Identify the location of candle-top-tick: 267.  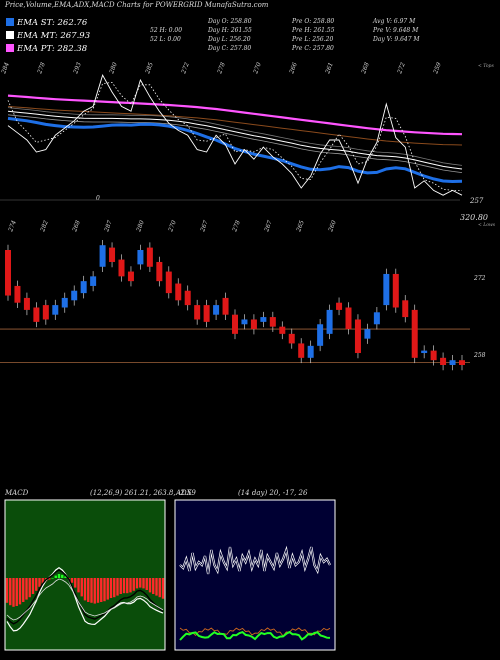
(268, 226).